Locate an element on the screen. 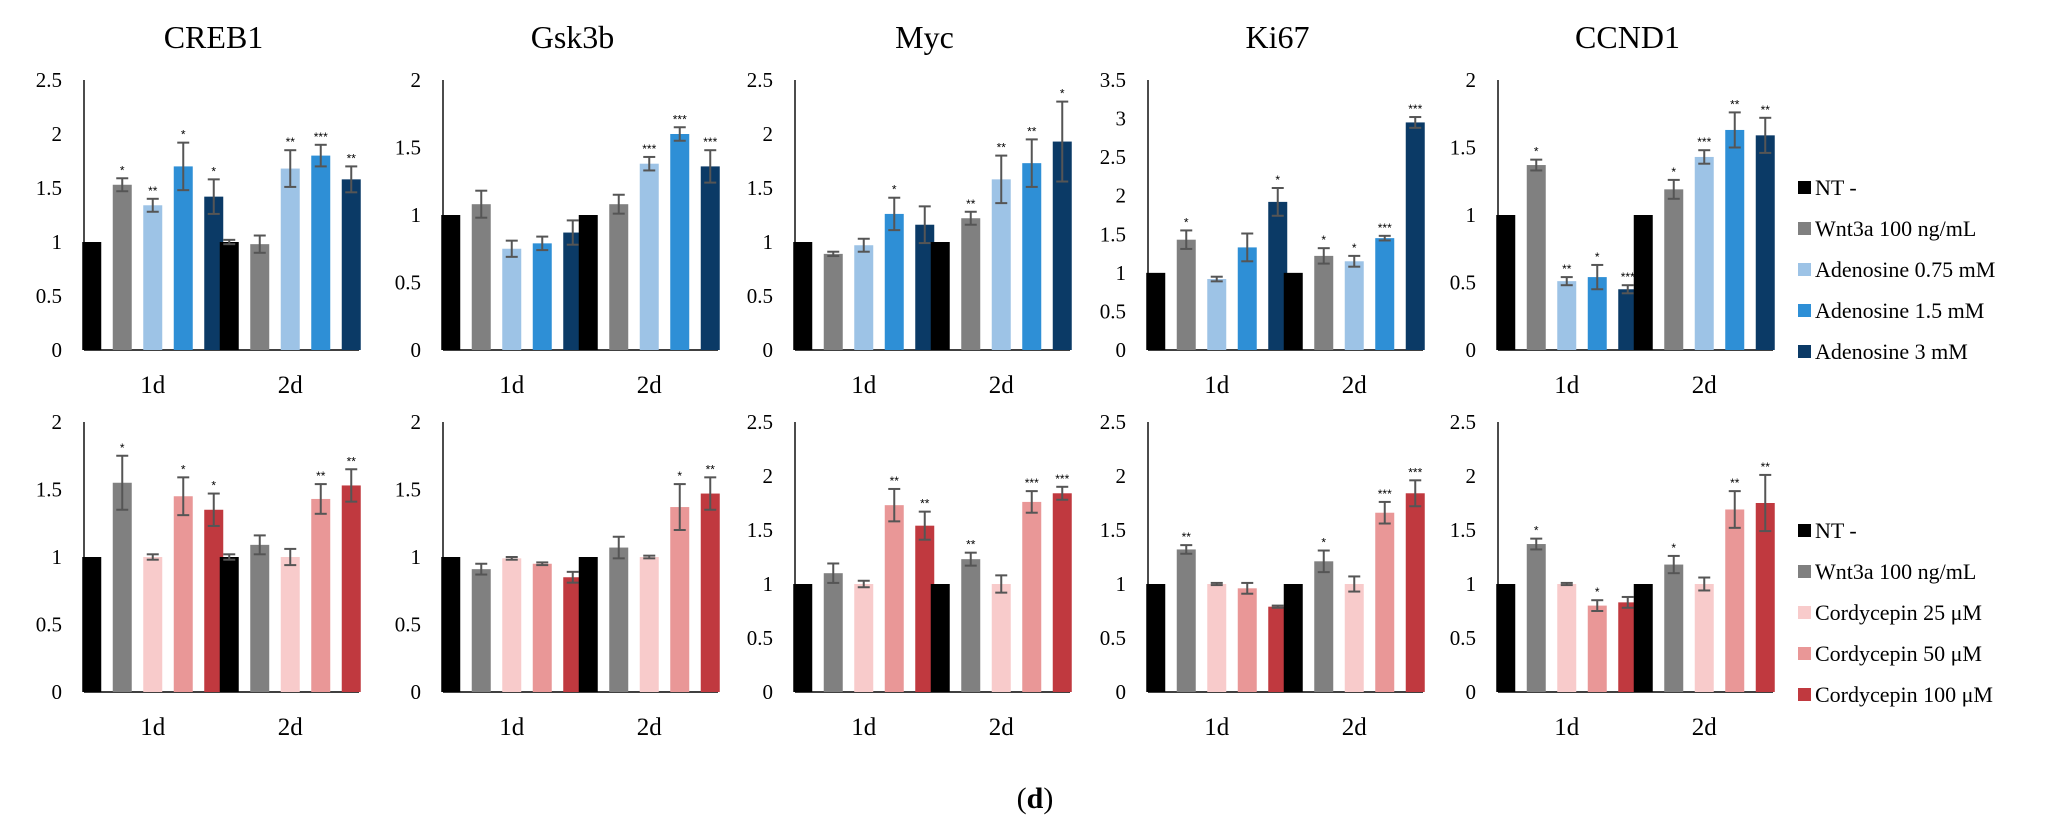 The width and height of the screenshot is (2070, 831). chart-title: Ki67 is located at coordinates (1278, 37).